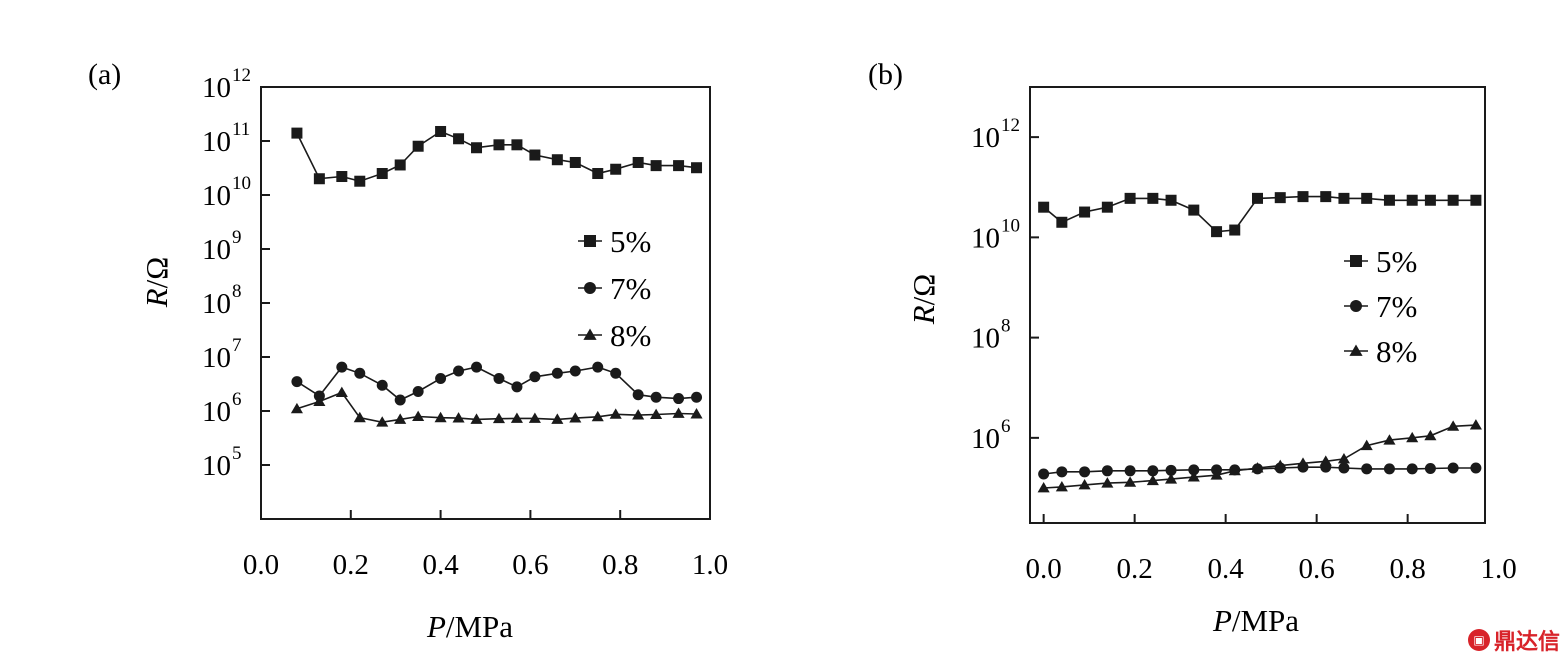 The width and height of the screenshot is (1568, 666). I want to click on watermark: ▣ 鼎达信, so click(1513, 640).